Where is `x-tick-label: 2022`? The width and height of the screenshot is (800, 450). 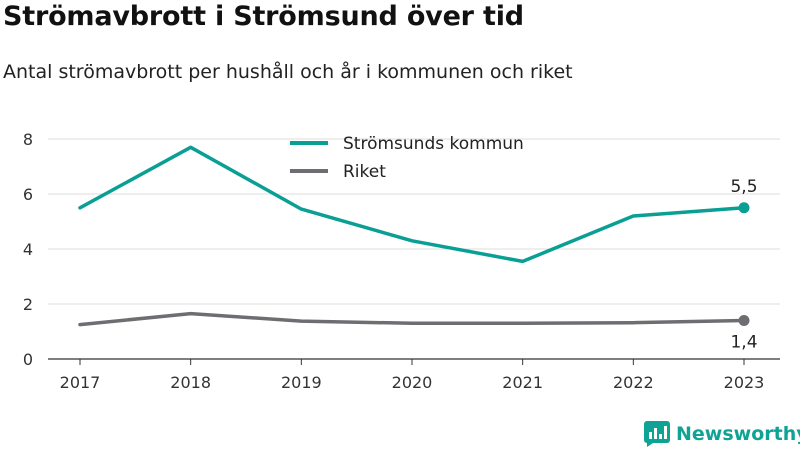 x-tick-label: 2022 is located at coordinates (633, 382).